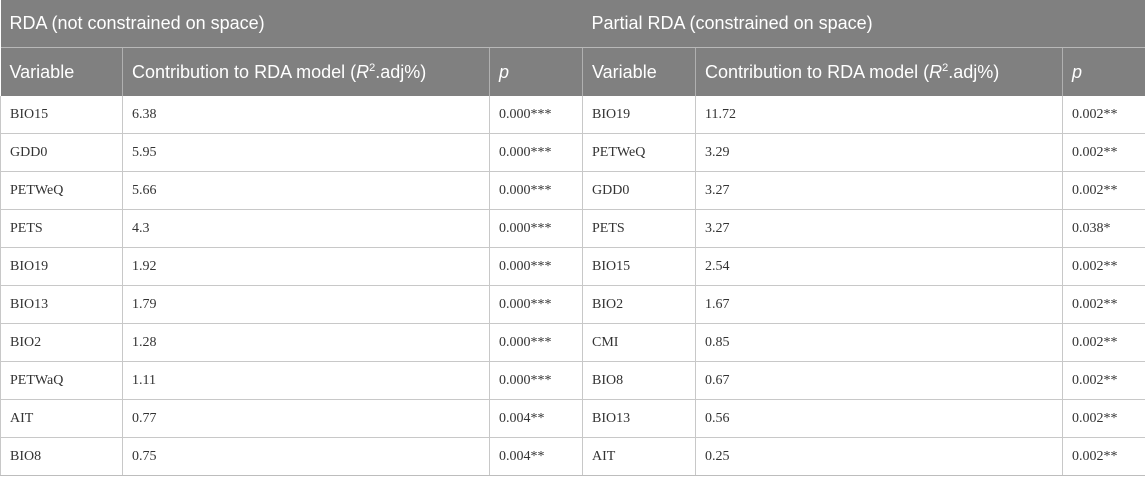 The height and width of the screenshot is (481, 1145). What do you see at coordinates (879, 380) in the screenshot?
I see `cell-contribution-partial: 0.67` at bounding box center [879, 380].